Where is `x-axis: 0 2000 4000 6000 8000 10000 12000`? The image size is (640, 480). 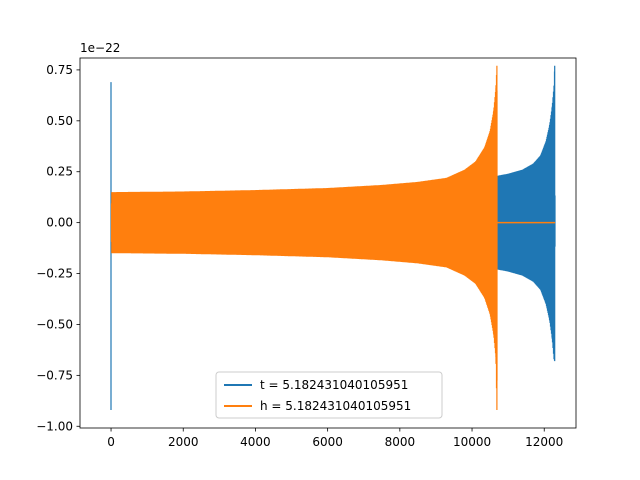 x-axis: 0 2000 4000 6000 8000 10000 12000 is located at coordinates (335, 438).